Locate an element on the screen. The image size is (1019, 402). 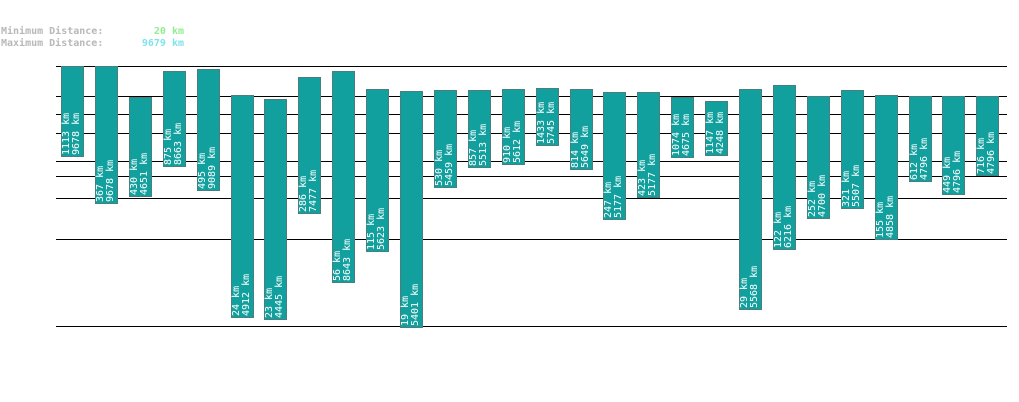
bar-max-label: 5623 km is located at coordinates (381, 229).